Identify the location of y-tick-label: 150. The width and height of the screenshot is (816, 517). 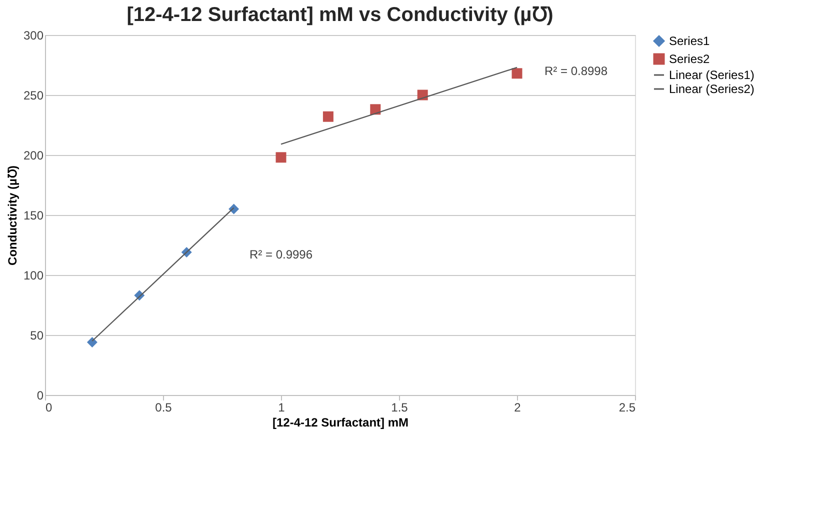
(33, 215).